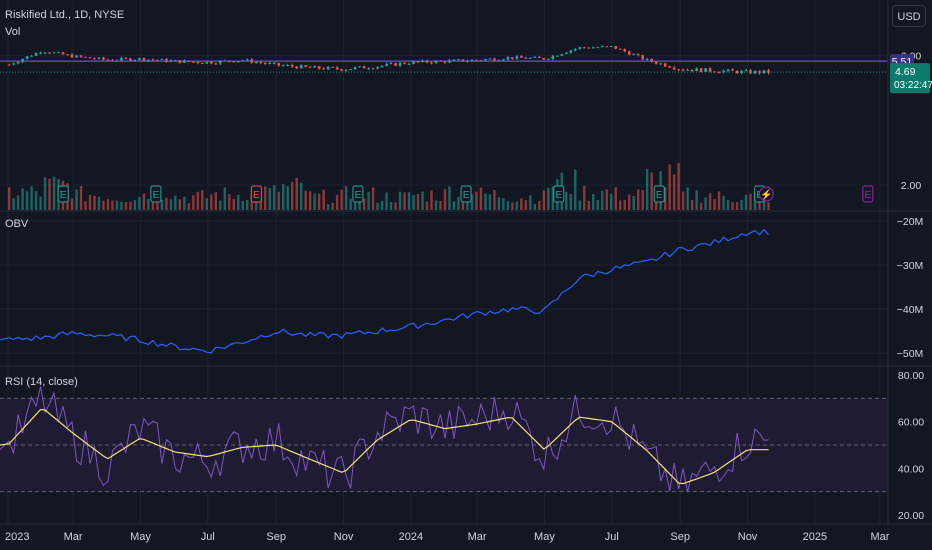  I want to click on dividend-marker, so click(766, 194).